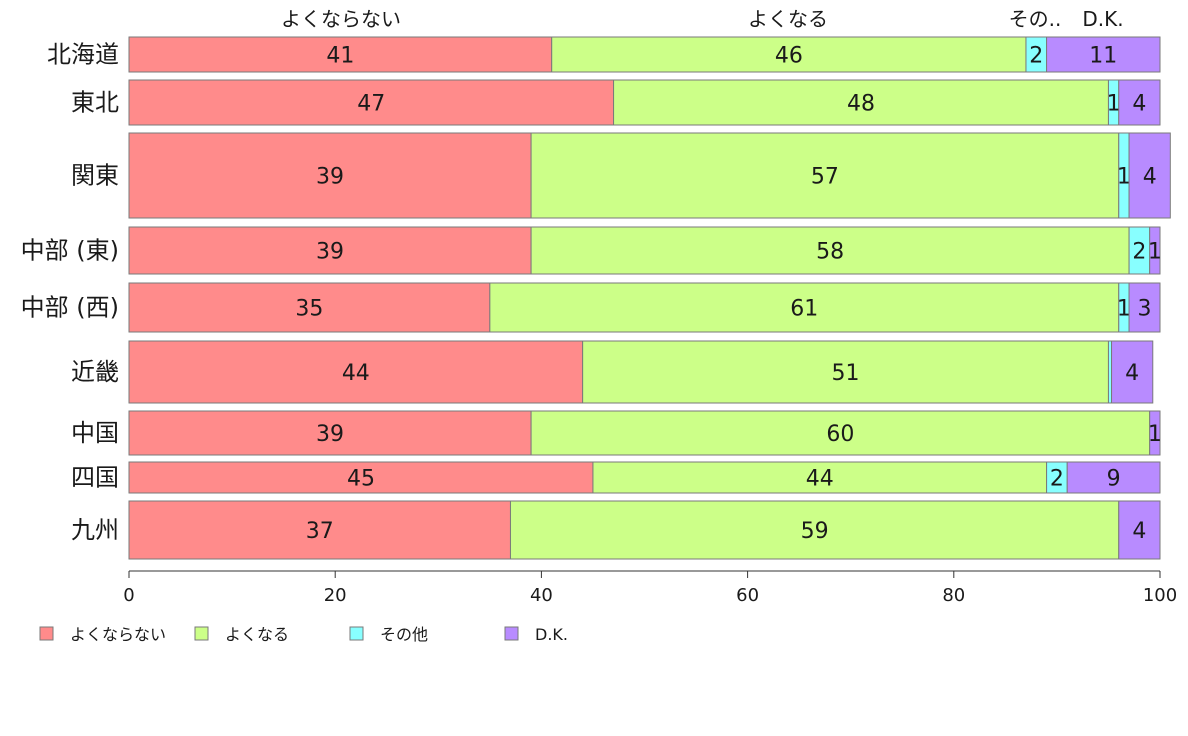 The width and height of the screenshot is (1188, 736). I want to click on top-series-label: よくなる, so click(788, 19).